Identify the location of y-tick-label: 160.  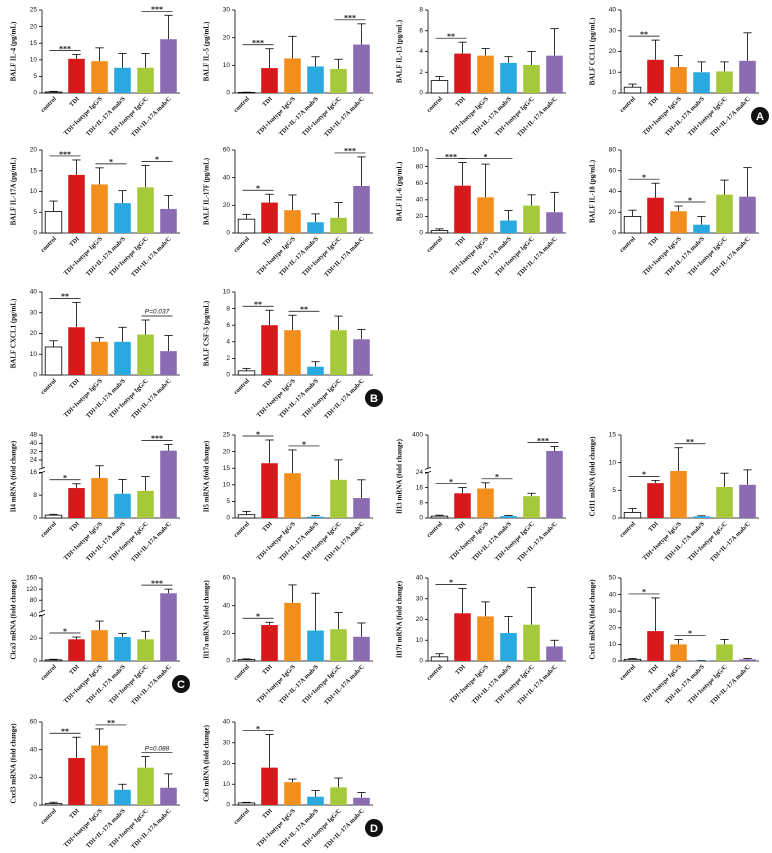
(31, 578).